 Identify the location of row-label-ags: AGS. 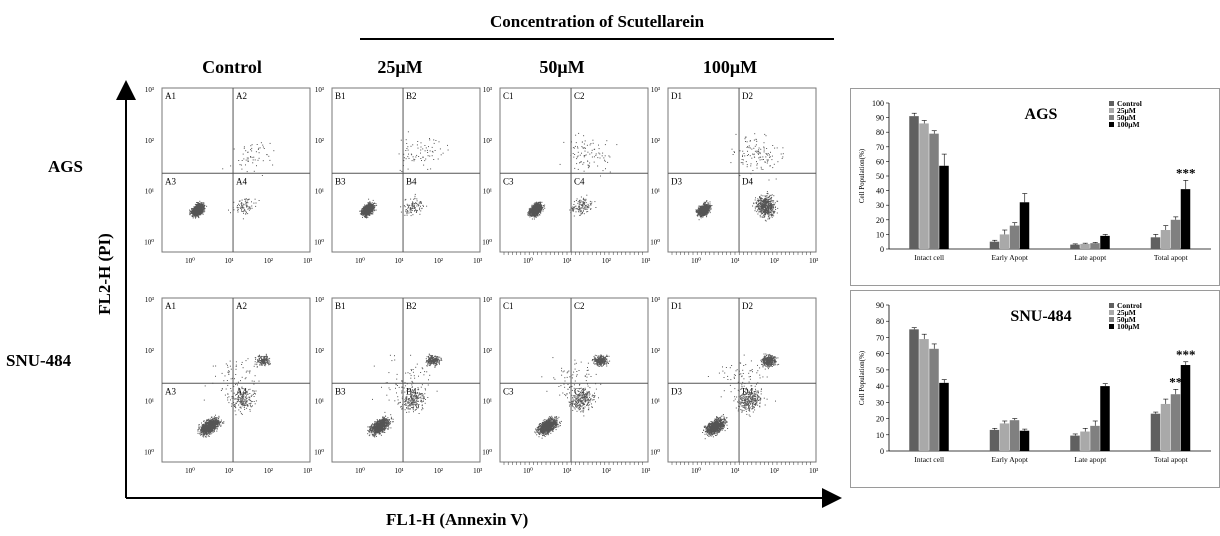
(65, 166).